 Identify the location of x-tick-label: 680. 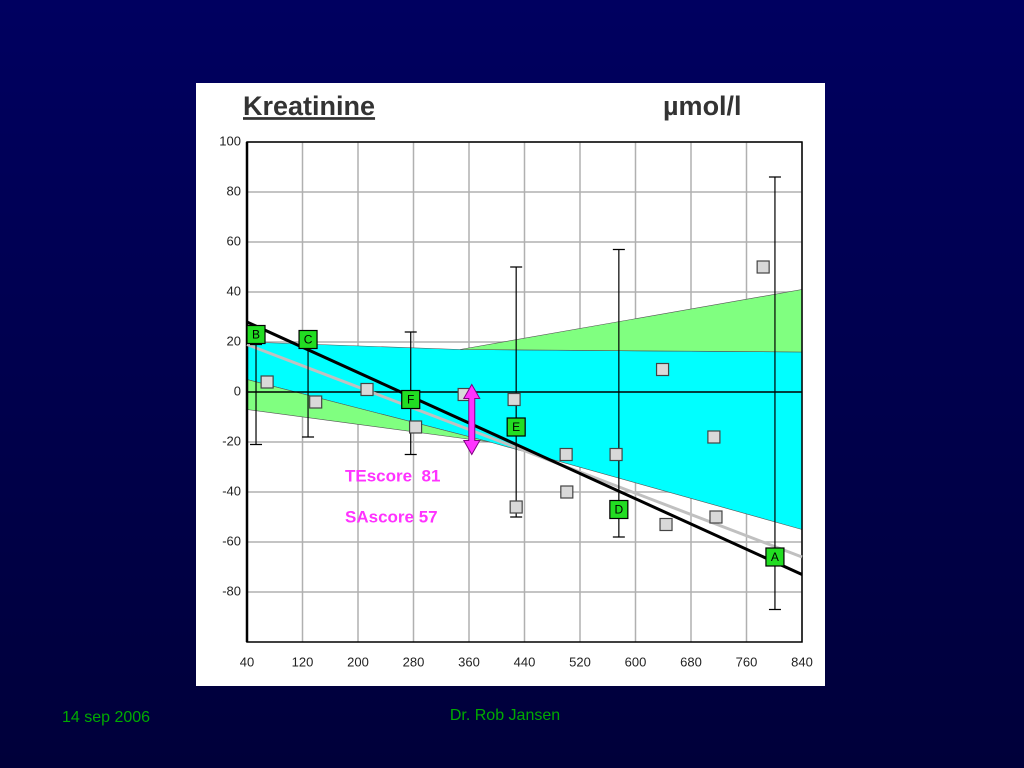
(691, 661).